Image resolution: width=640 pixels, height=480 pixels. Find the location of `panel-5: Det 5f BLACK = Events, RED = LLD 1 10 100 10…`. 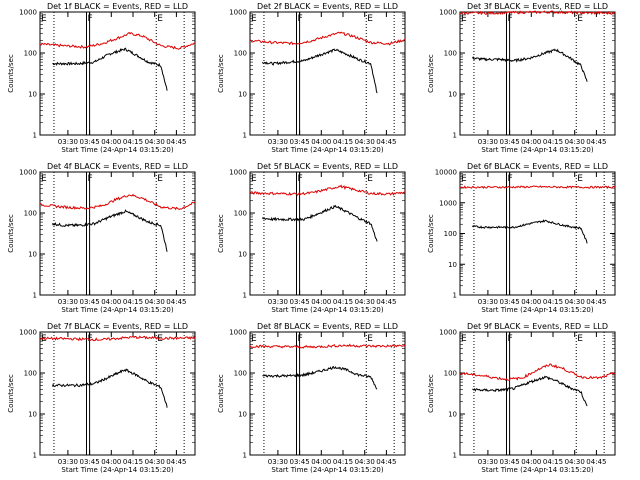

panel-5: Det 5f BLACK = Events, RED = LLD 1 10 100 10… is located at coordinates (311, 238).